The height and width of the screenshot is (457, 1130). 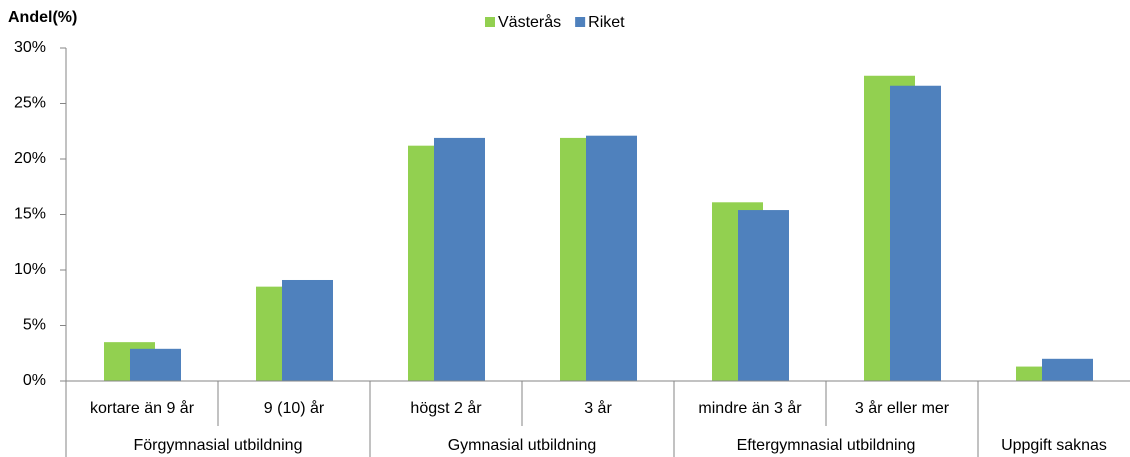 What do you see at coordinates (30, 158) in the screenshot?
I see `y-tick-label: 20%` at bounding box center [30, 158].